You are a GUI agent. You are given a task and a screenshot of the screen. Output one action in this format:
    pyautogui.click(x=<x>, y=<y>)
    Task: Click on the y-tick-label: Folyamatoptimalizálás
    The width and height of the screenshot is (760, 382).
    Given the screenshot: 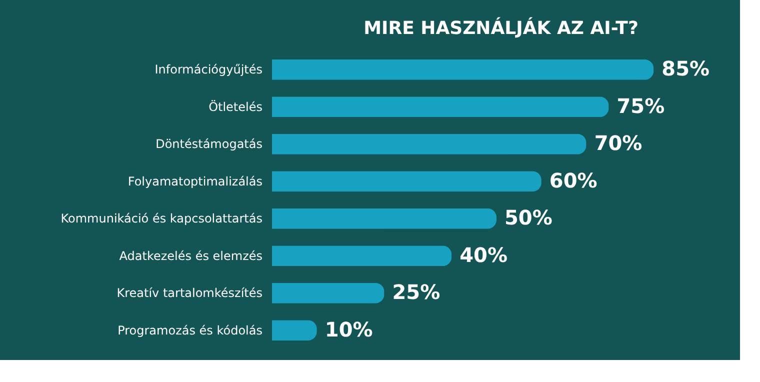 What is the action you would take?
    pyautogui.click(x=195, y=181)
    